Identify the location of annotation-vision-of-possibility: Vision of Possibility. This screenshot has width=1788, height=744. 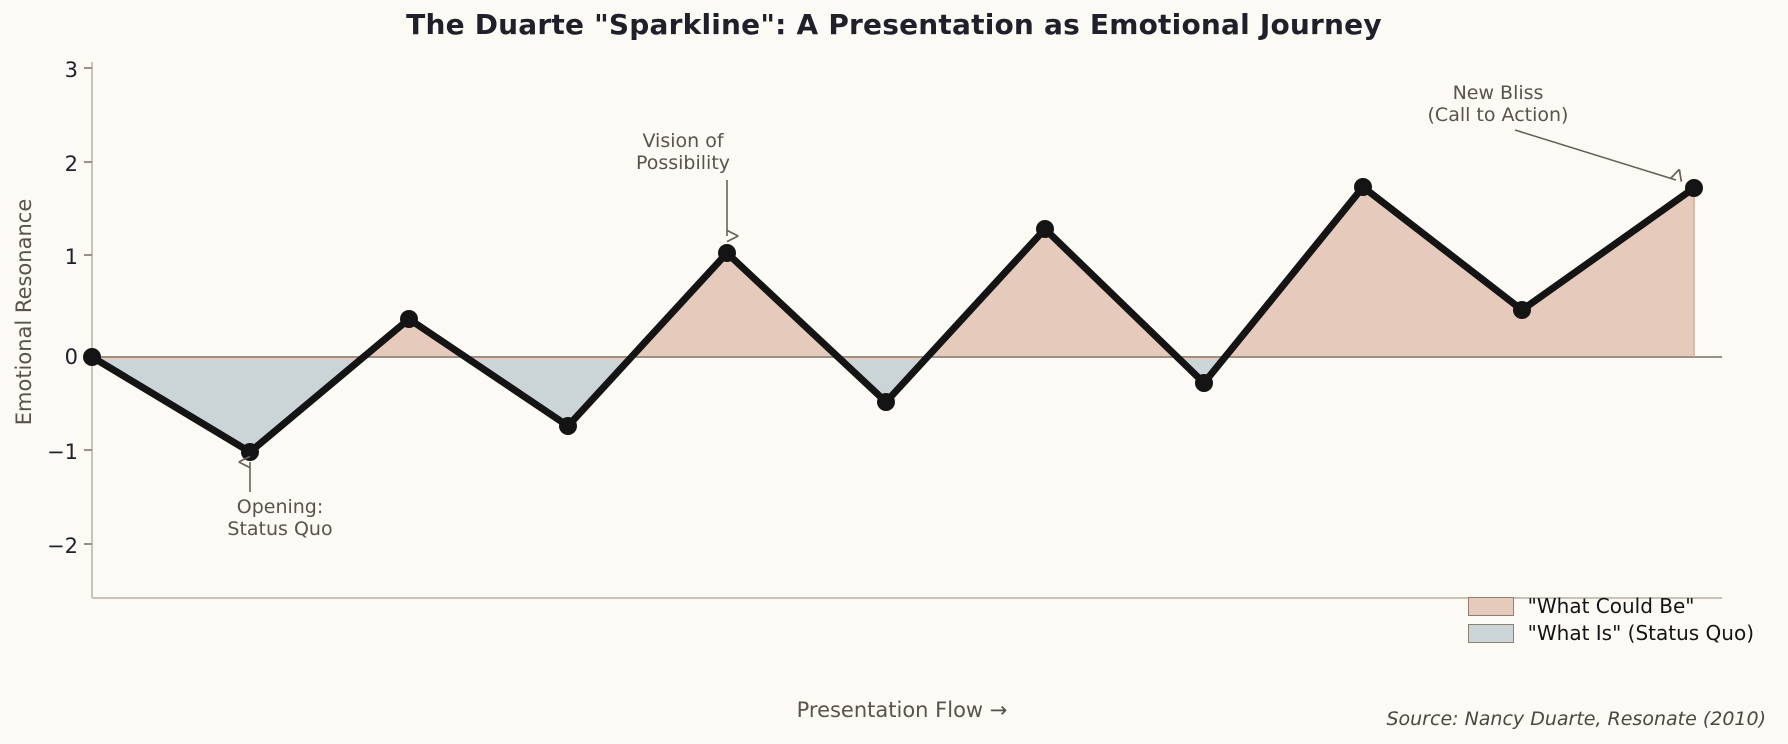
(683, 152).